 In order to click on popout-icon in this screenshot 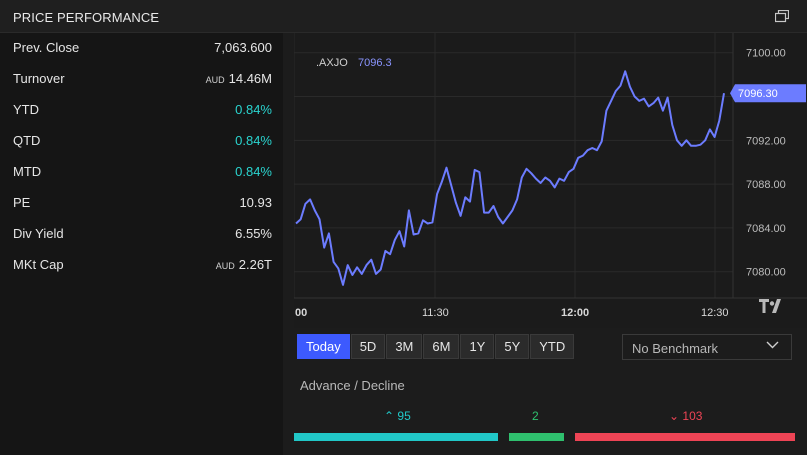, I will do `click(782, 16)`.